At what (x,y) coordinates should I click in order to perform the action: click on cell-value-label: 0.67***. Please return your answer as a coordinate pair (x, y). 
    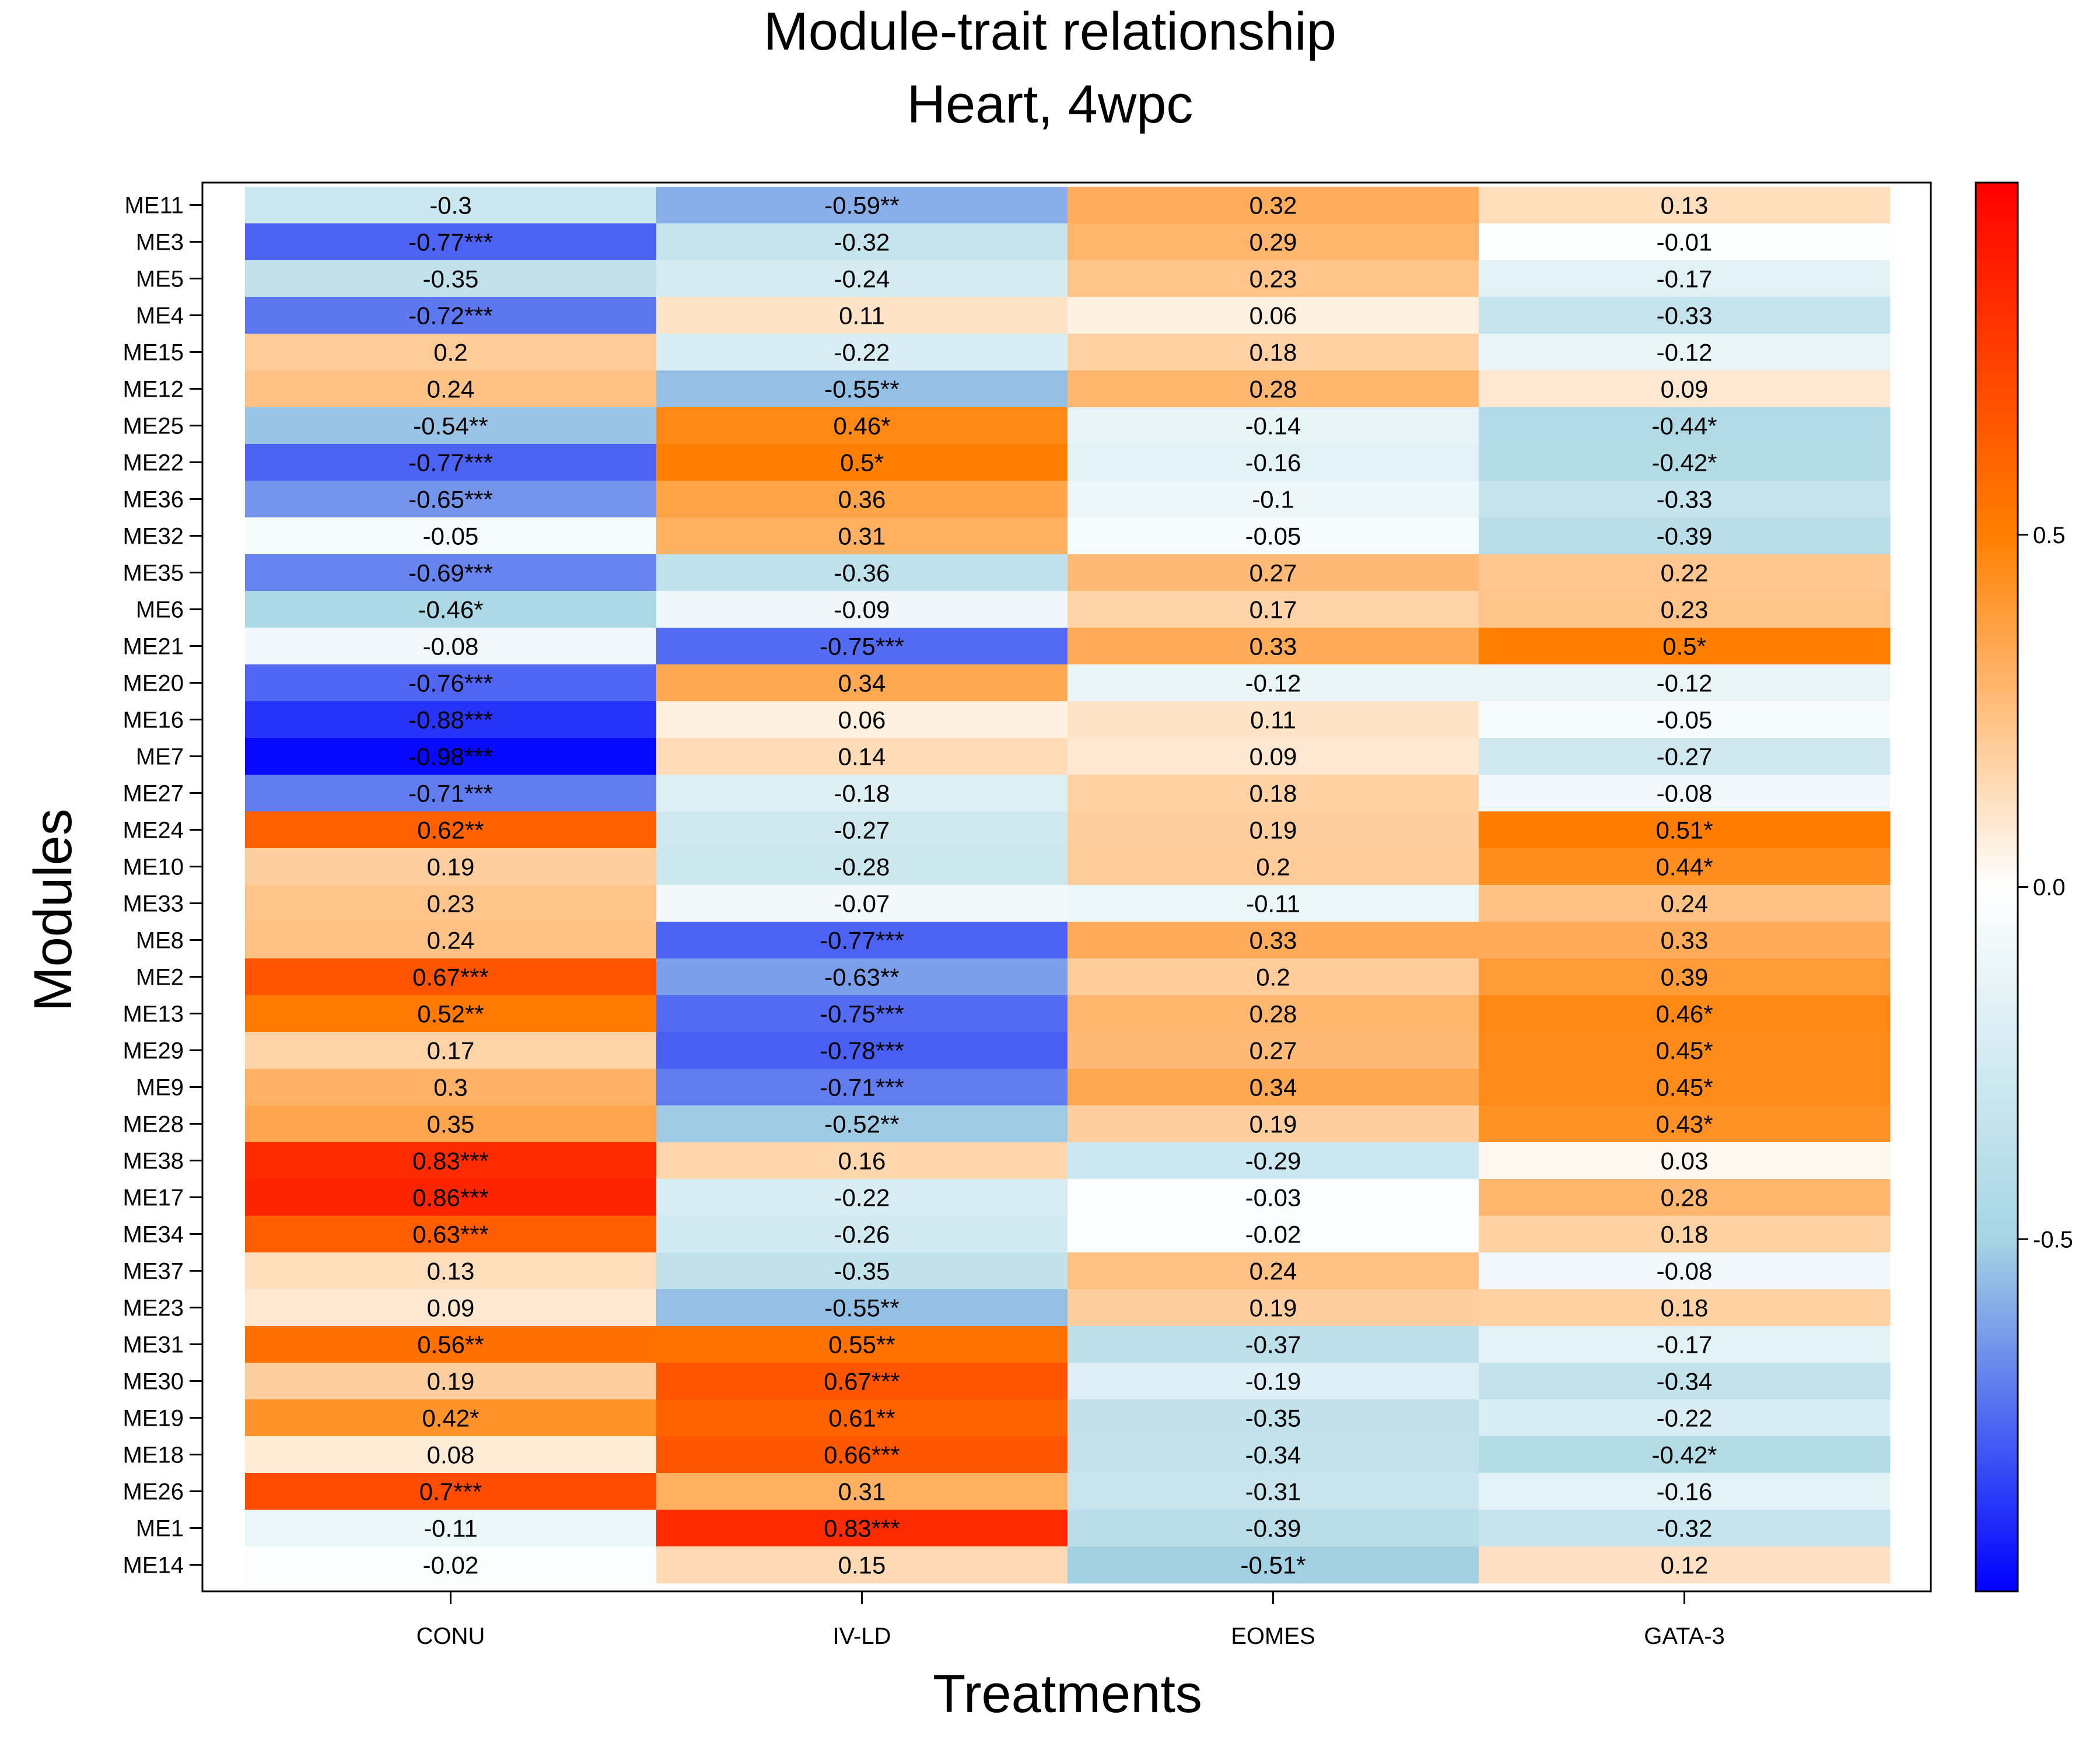
    Looking at the image, I should click on (862, 1381).